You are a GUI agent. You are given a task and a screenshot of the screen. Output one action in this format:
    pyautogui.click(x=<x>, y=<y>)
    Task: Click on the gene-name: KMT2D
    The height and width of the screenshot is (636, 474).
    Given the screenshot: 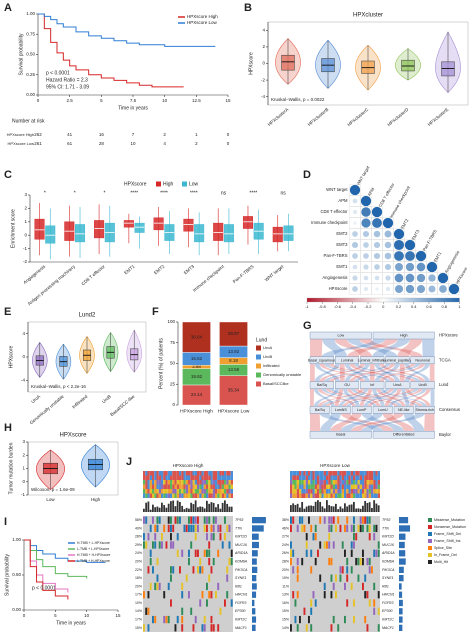 What is the action you would take?
    pyautogui.click(x=388, y=537)
    